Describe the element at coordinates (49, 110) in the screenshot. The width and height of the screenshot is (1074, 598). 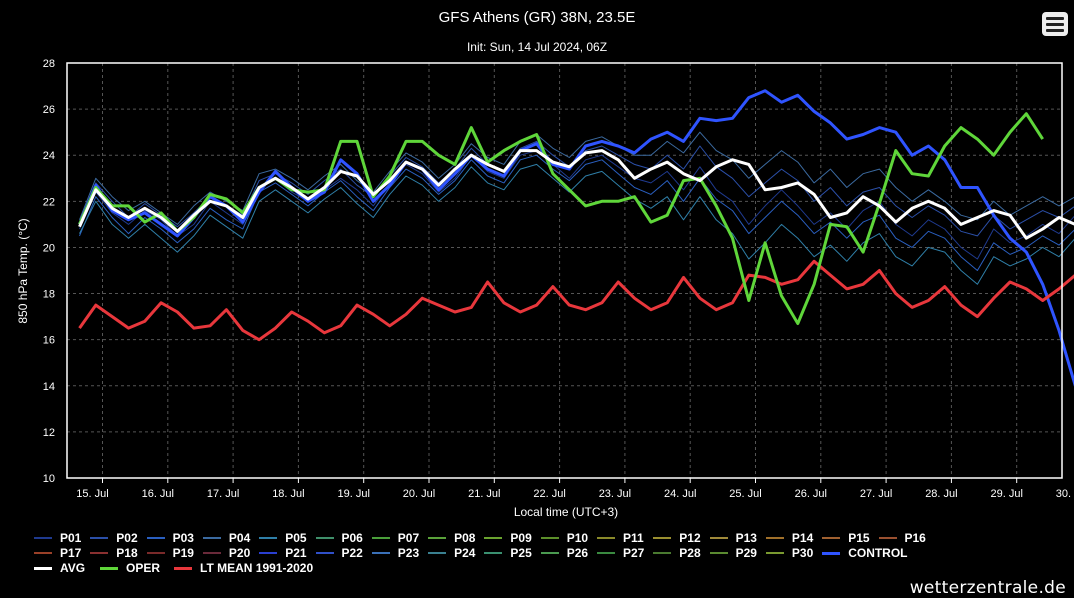
I see `y-tick-label: 26` at that location.